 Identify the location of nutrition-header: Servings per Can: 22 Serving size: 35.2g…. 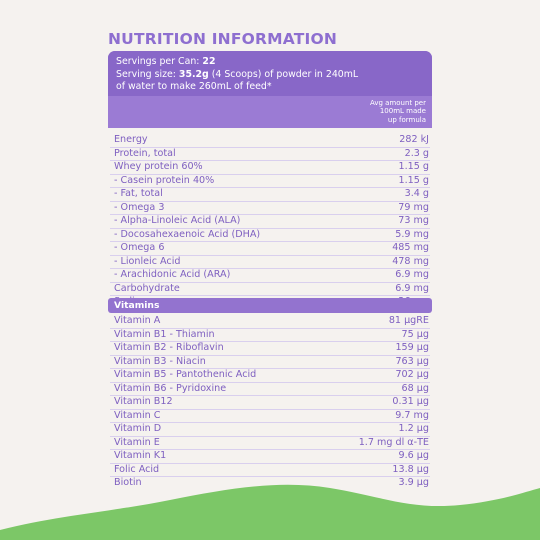
(270, 89).